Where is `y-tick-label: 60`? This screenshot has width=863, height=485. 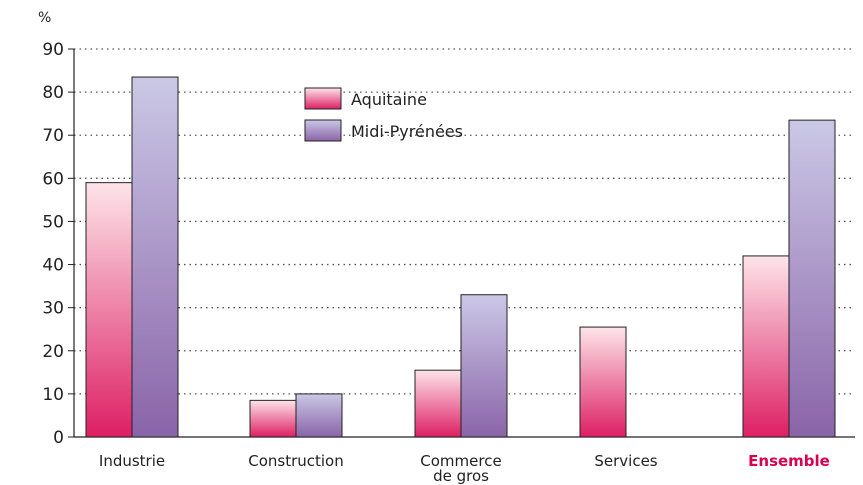 y-tick-label: 60 is located at coordinates (53, 179).